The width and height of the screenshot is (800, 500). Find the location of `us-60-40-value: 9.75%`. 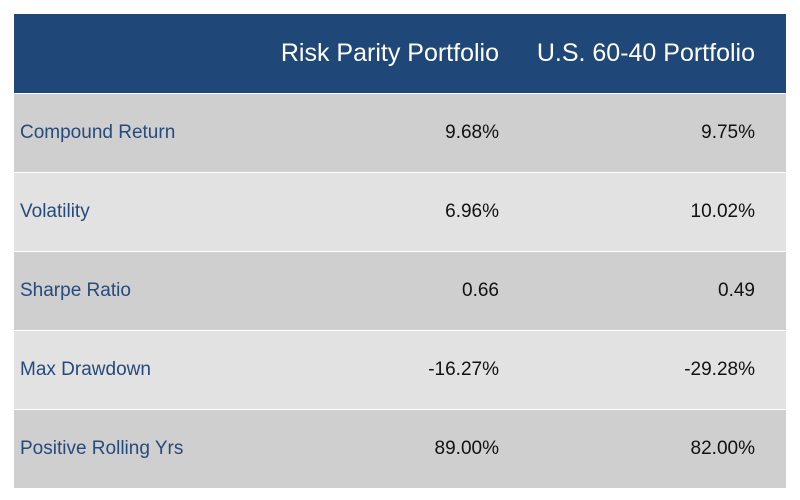

us-60-40-value: 9.75% is located at coordinates (728, 132).